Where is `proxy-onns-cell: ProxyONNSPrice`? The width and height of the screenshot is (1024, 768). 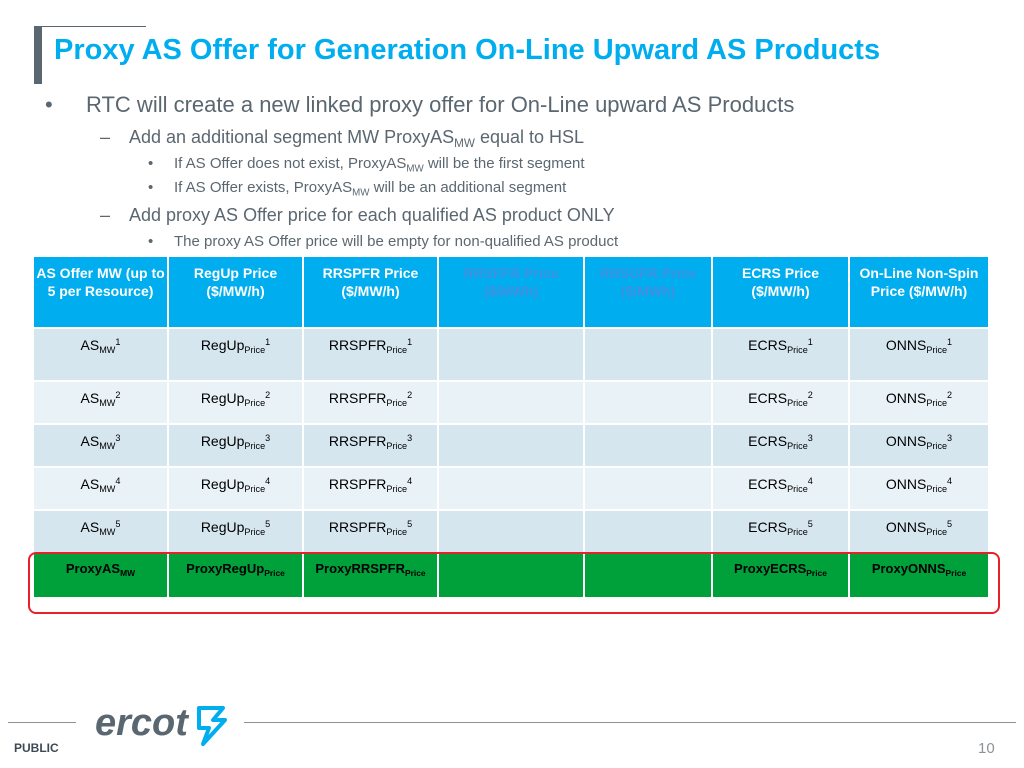 proxy-onns-cell: ProxyONNSPrice is located at coordinates (919, 575).